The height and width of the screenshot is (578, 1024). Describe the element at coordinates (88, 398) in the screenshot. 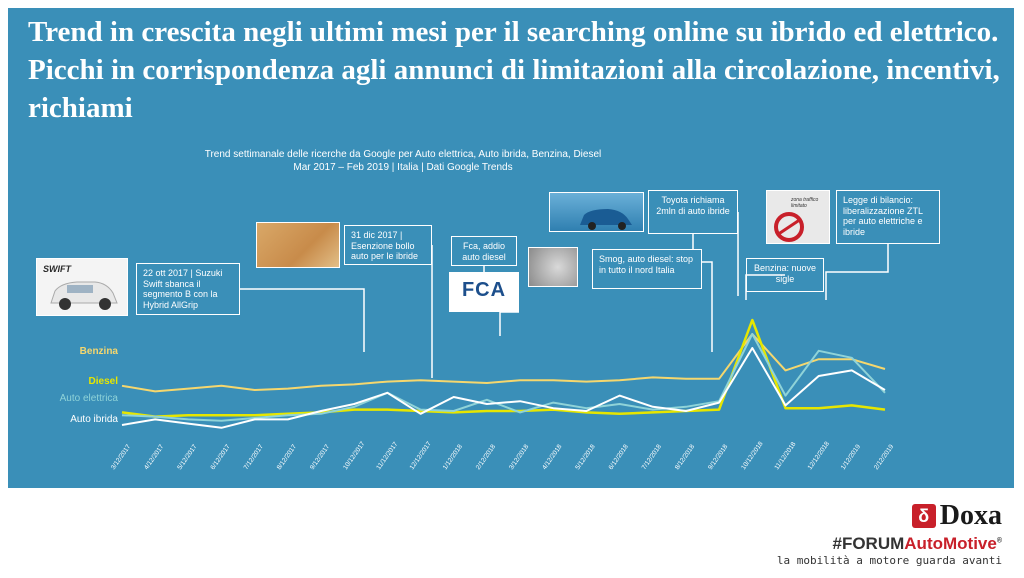

I see `series-label-auto-elettrica: Auto elettrica` at that location.